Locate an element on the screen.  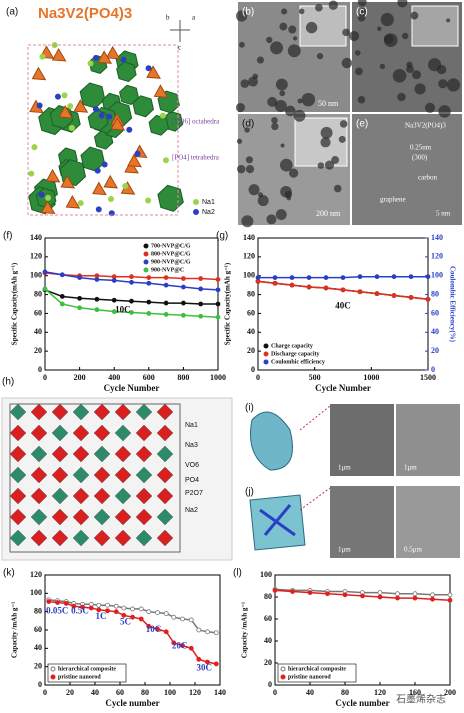
label: 0.25nm is located at coordinates (421, 148).